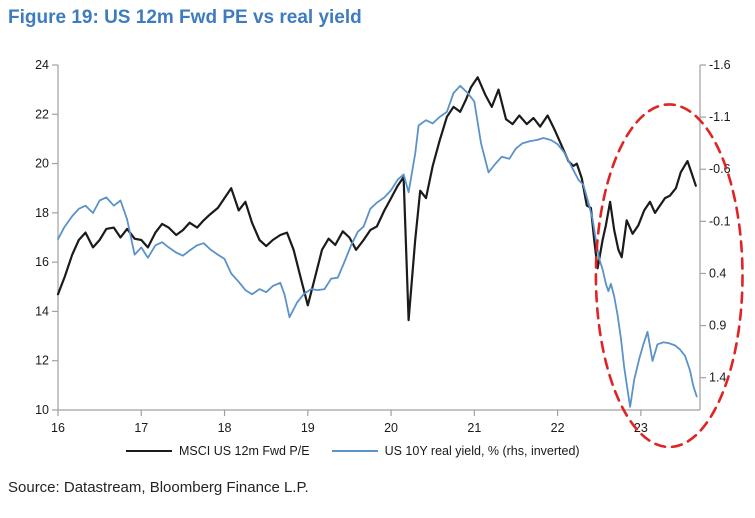 This screenshot has height=518, width=755. What do you see at coordinates (720, 65) in the screenshot?
I see `right-axis-tick-label: -1.6` at bounding box center [720, 65].